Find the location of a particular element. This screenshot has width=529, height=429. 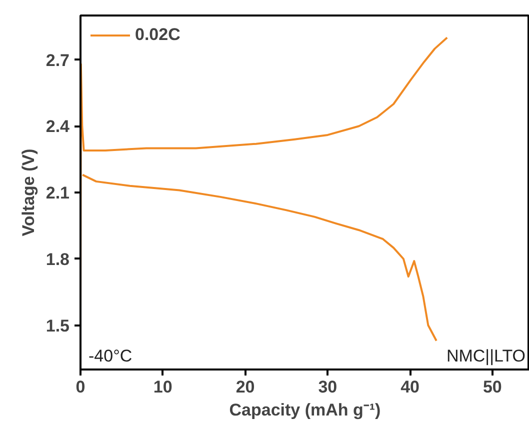

annotation: NMC||LTO is located at coordinates (486, 356).